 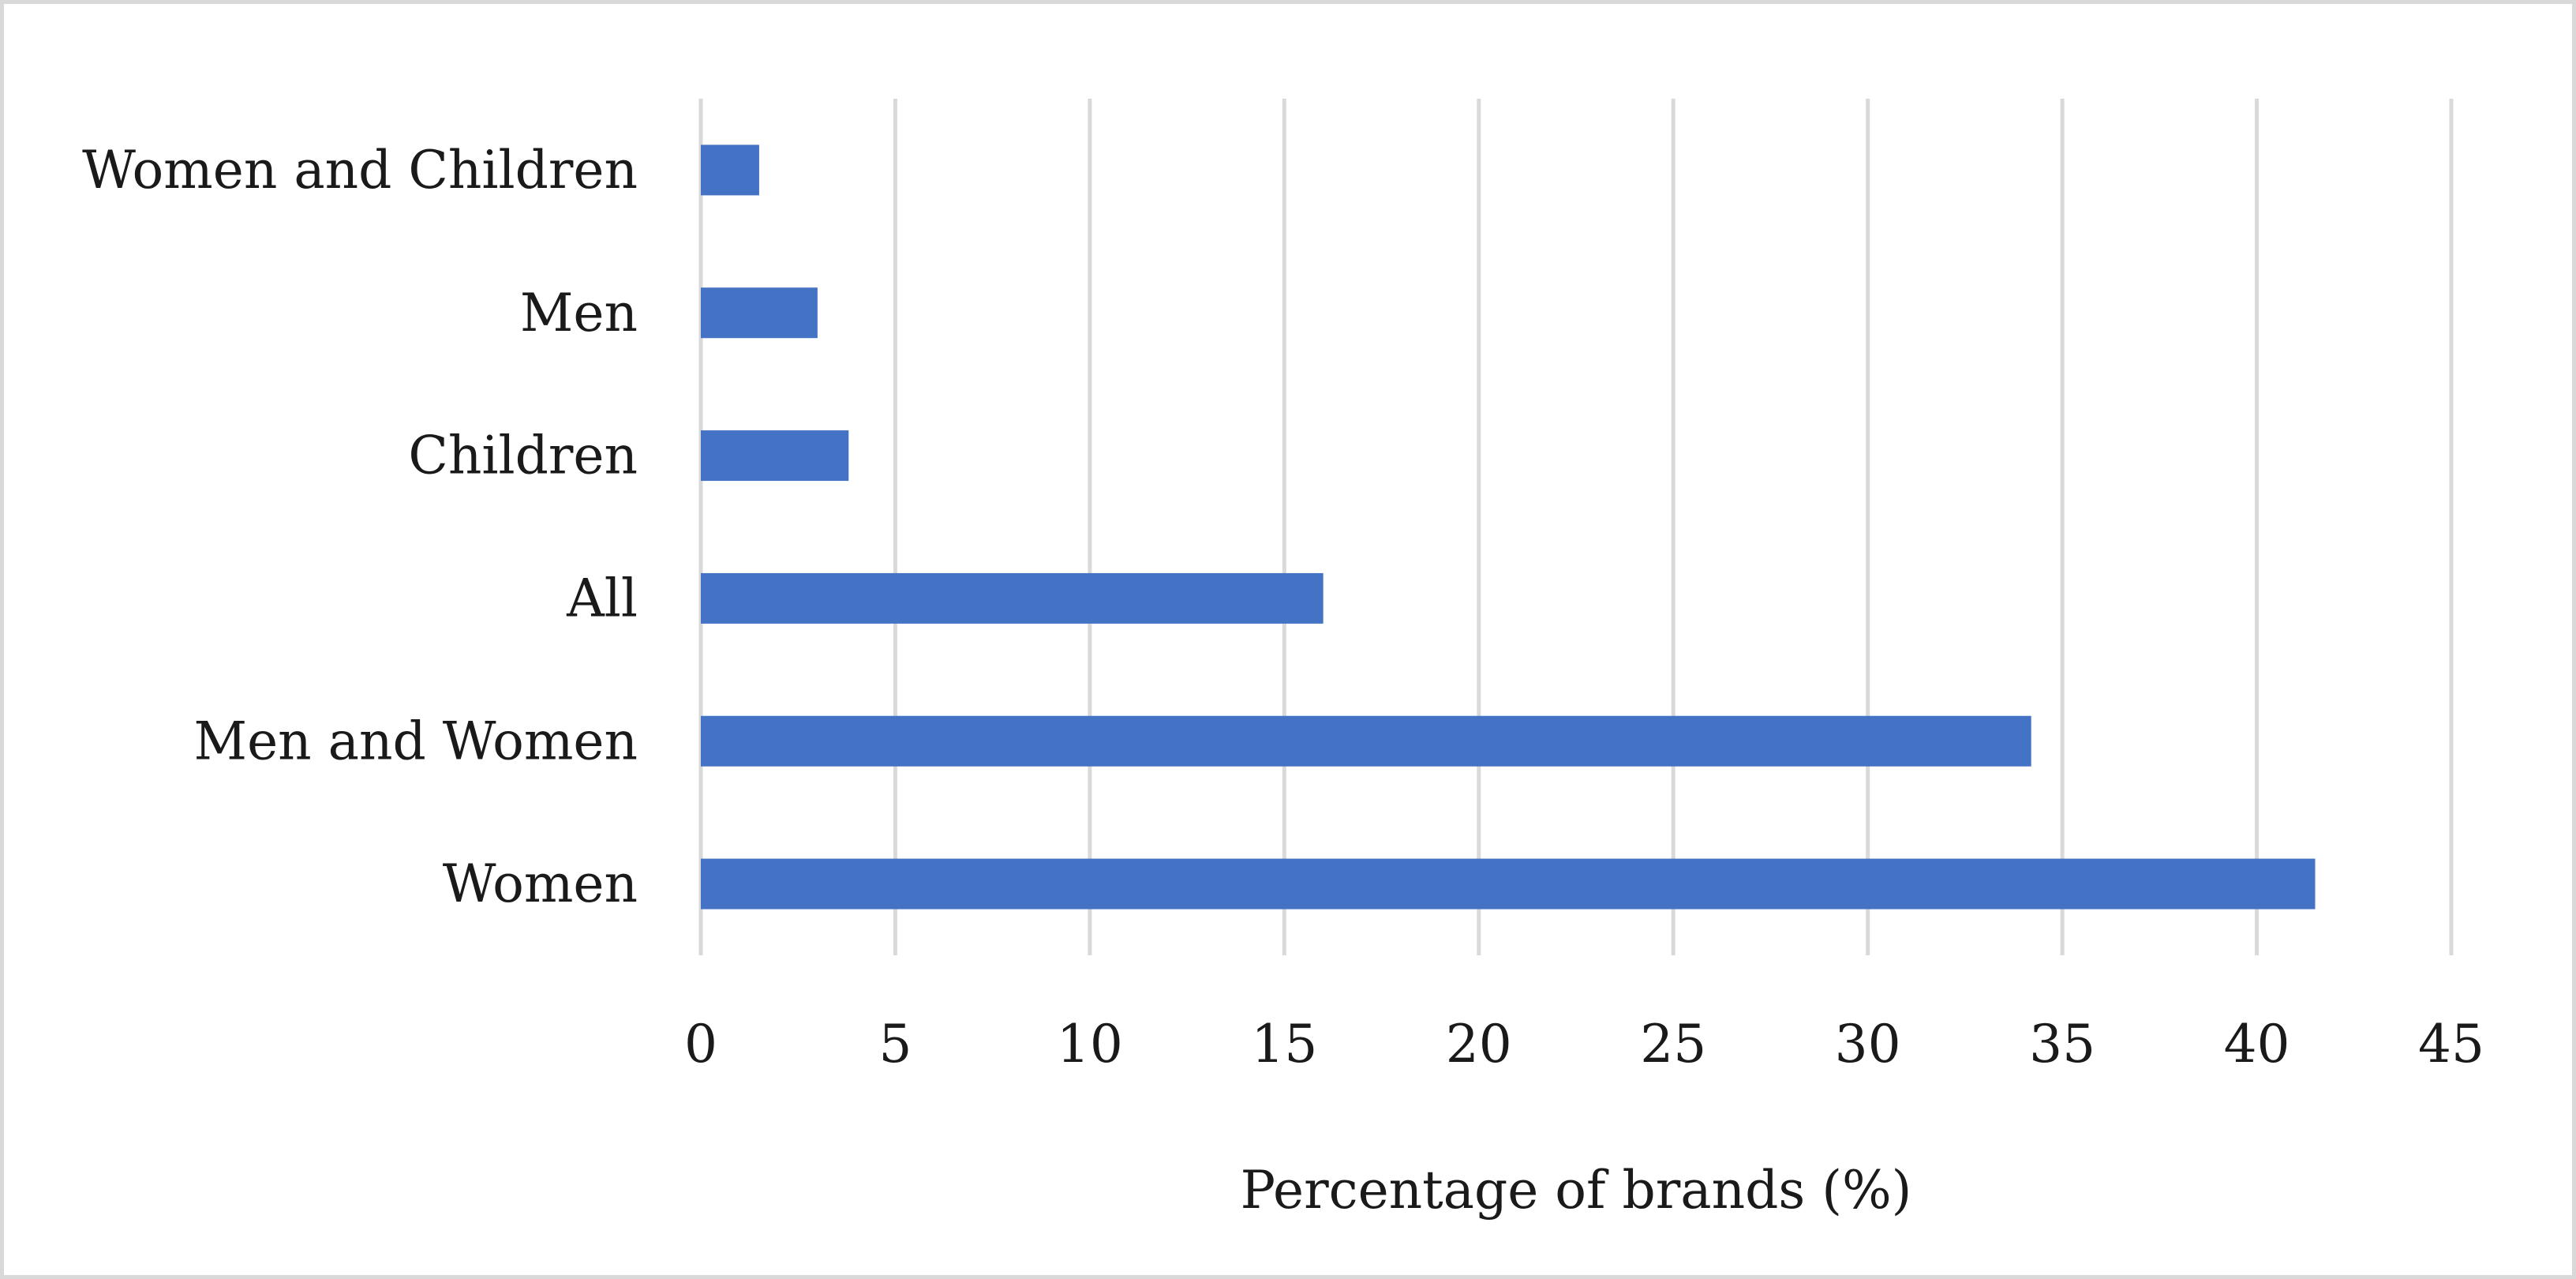 What do you see at coordinates (1366, 741) in the screenshot?
I see `bar-men-and-women` at bounding box center [1366, 741].